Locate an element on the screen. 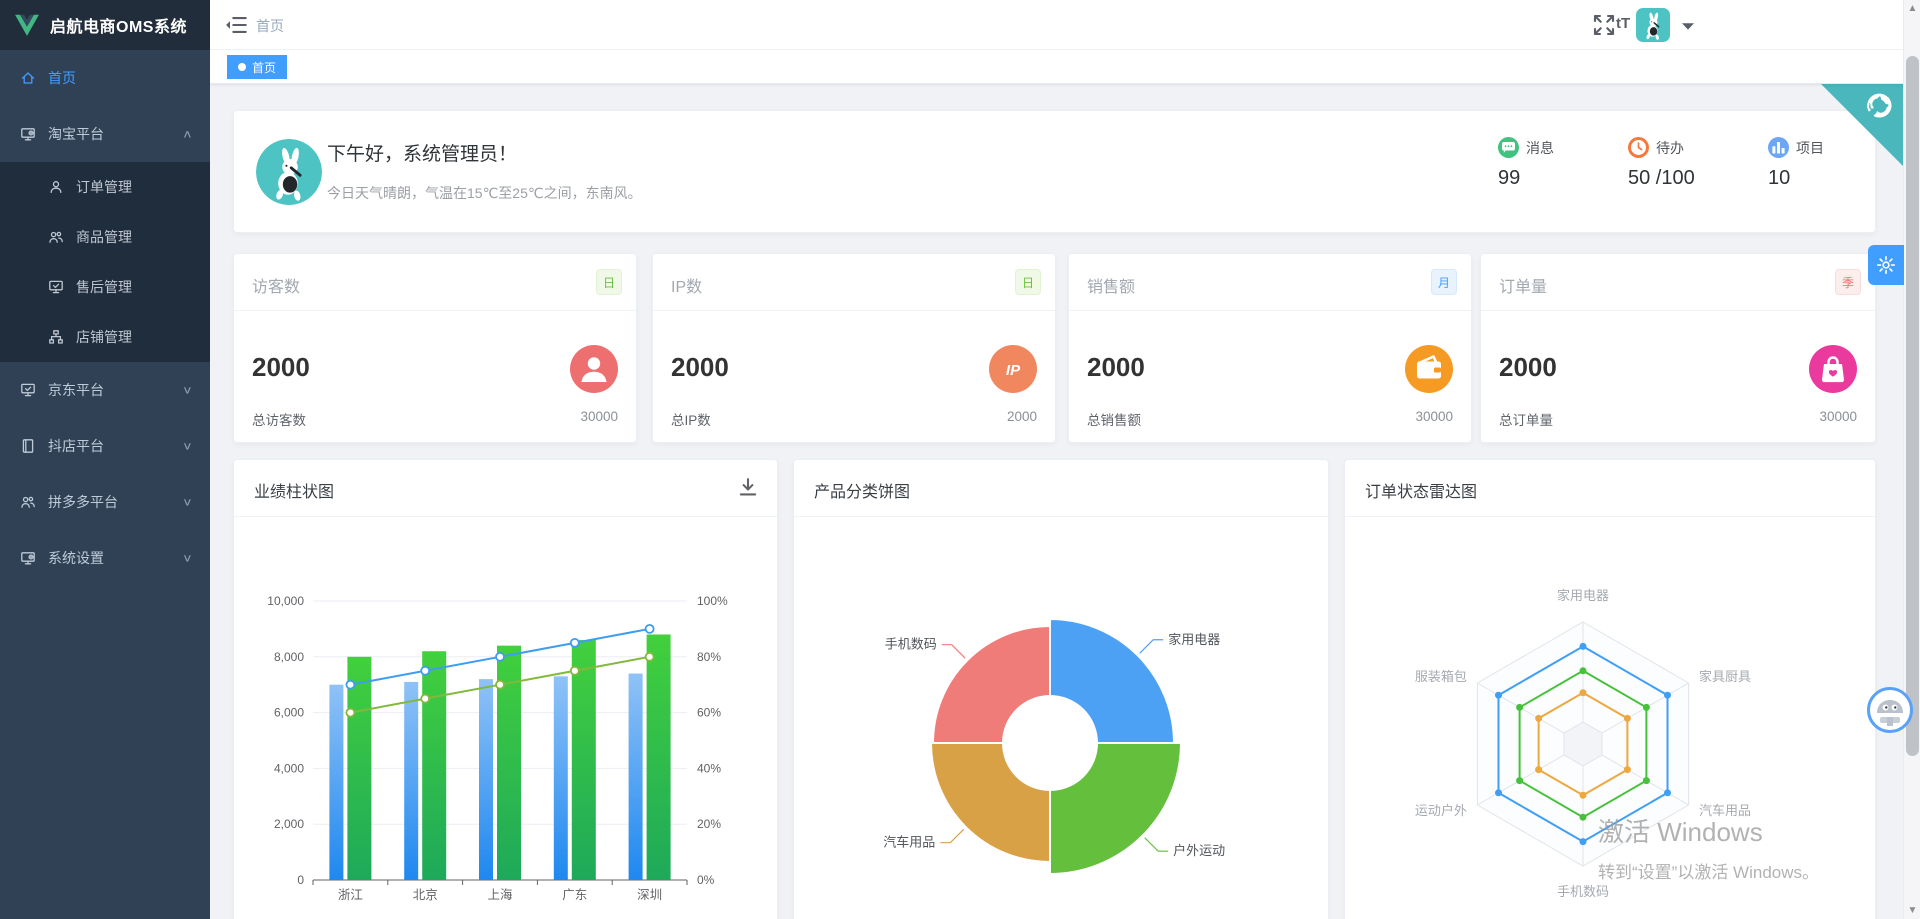  svg-text: 40% is located at coordinates (709, 768).